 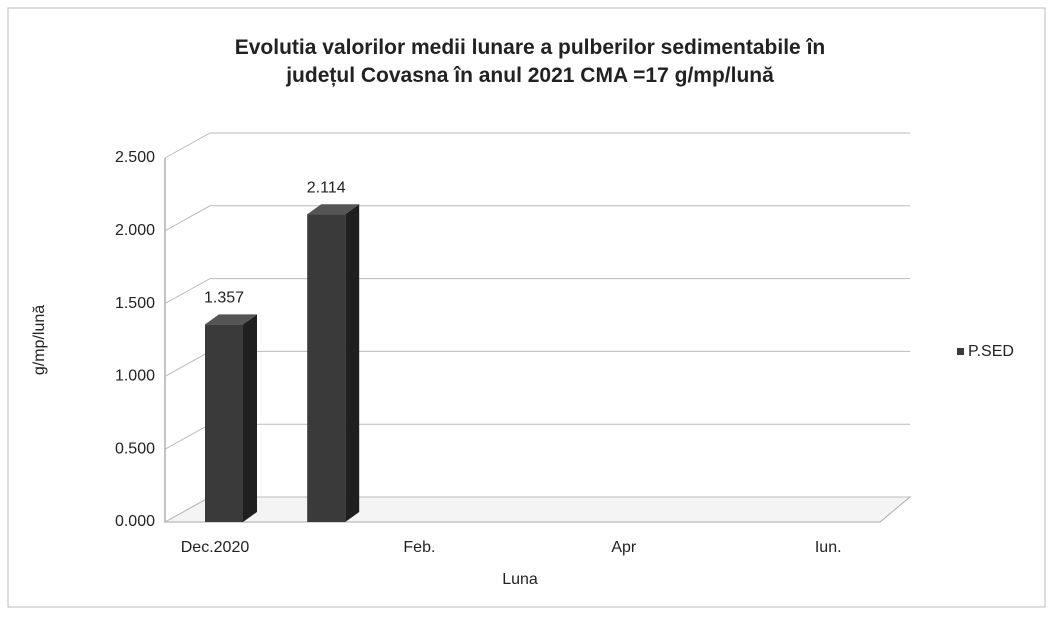 I want to click on y-tick-label: 1.000, so click(x=135, y=376).